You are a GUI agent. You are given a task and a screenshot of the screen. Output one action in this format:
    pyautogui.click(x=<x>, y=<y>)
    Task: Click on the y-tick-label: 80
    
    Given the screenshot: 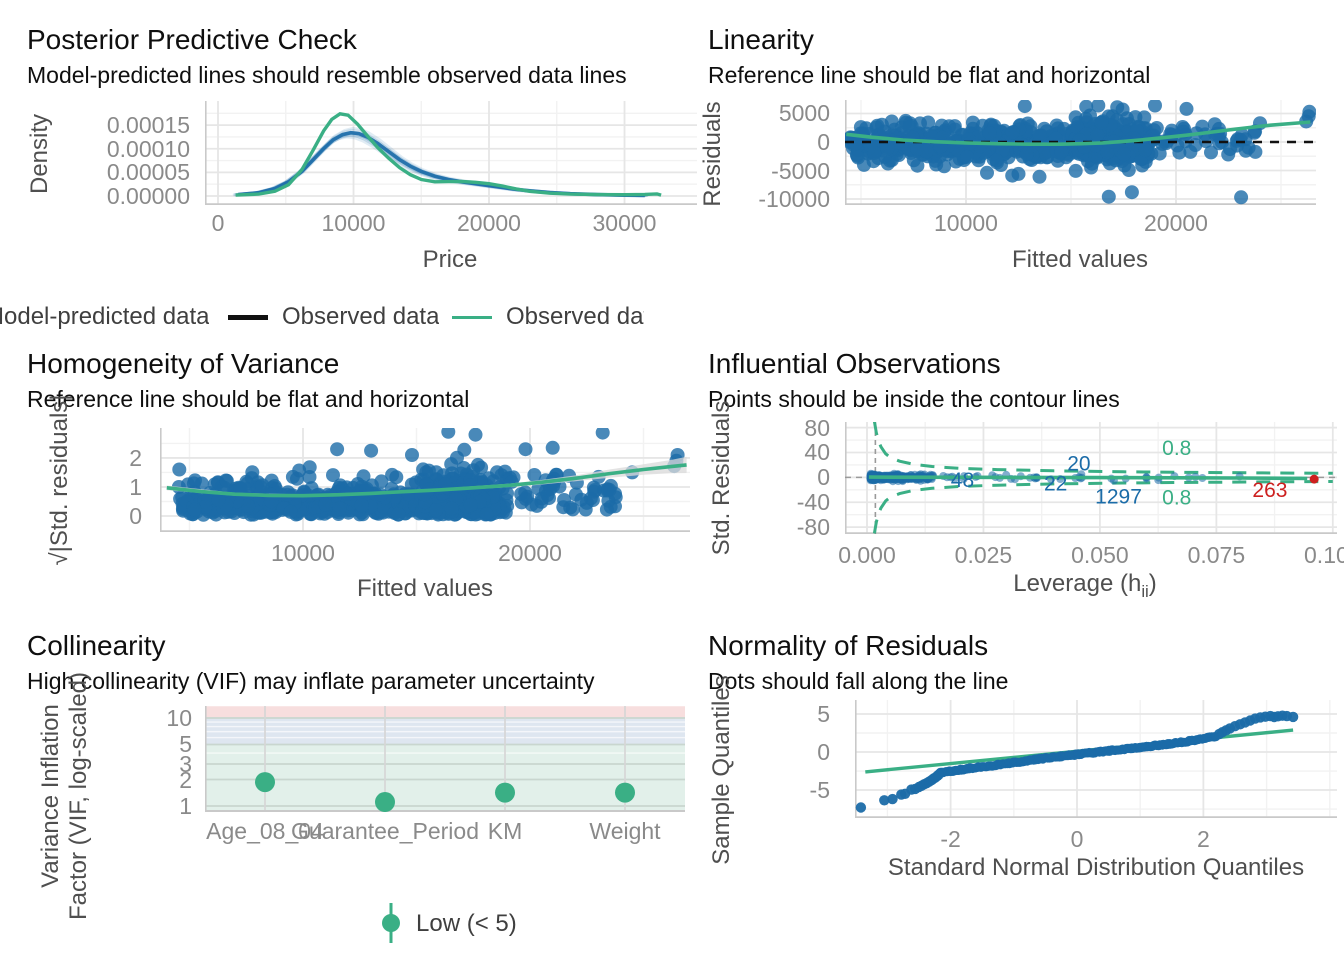 What is the action you would take?
    pyautogui.click(x=817, y=427)
    